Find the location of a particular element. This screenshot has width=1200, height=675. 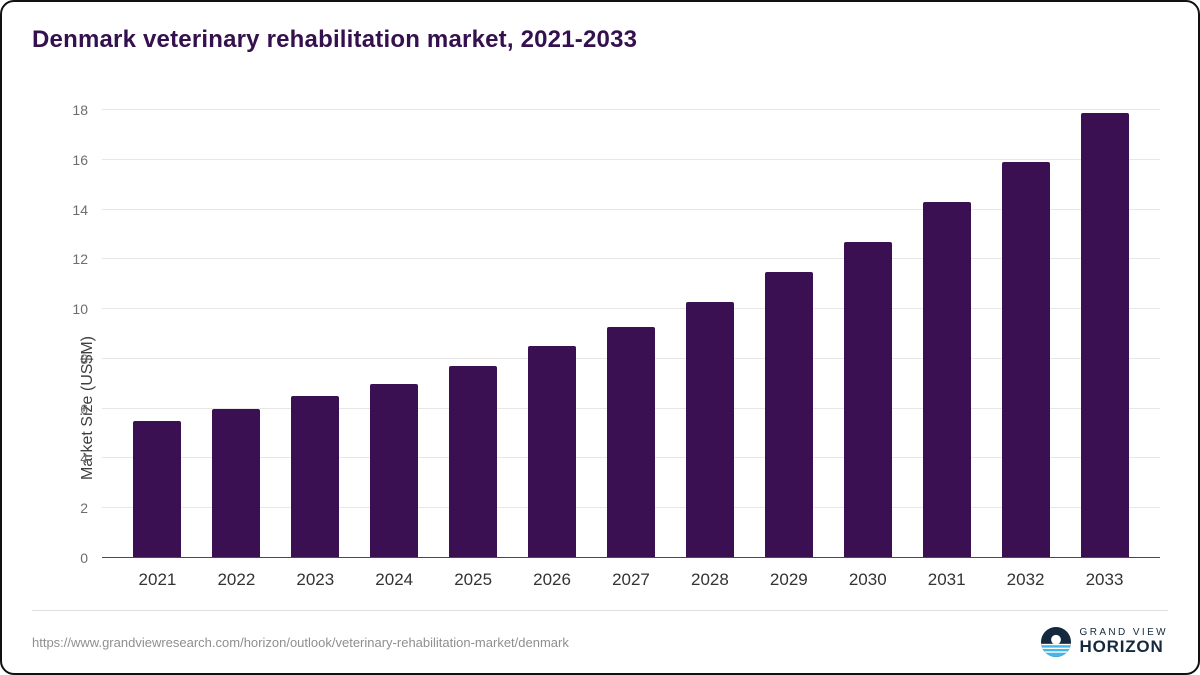

x-tick-label: 2028 is located at coordinates (709, 579).